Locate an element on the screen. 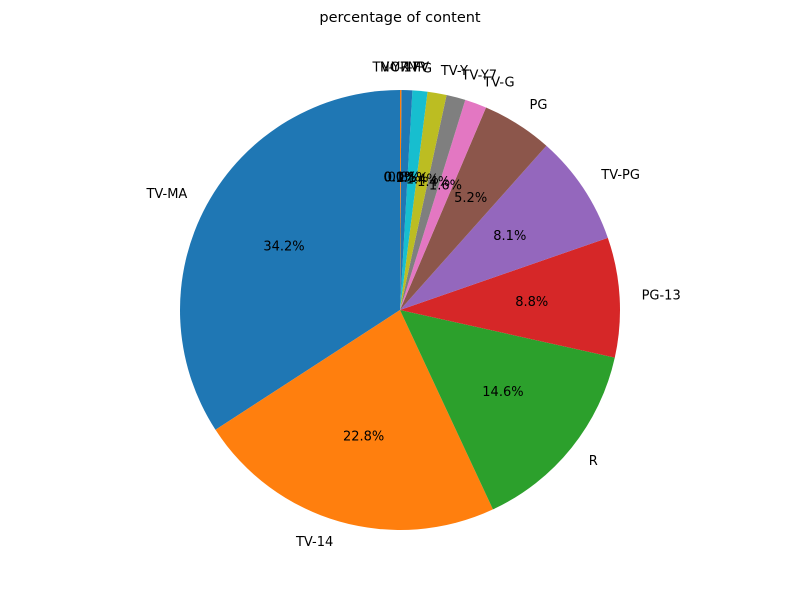 This screenshot has height=600, width=800. slice-label-tv-y: TV-Y is located at coordinates (454, 71).